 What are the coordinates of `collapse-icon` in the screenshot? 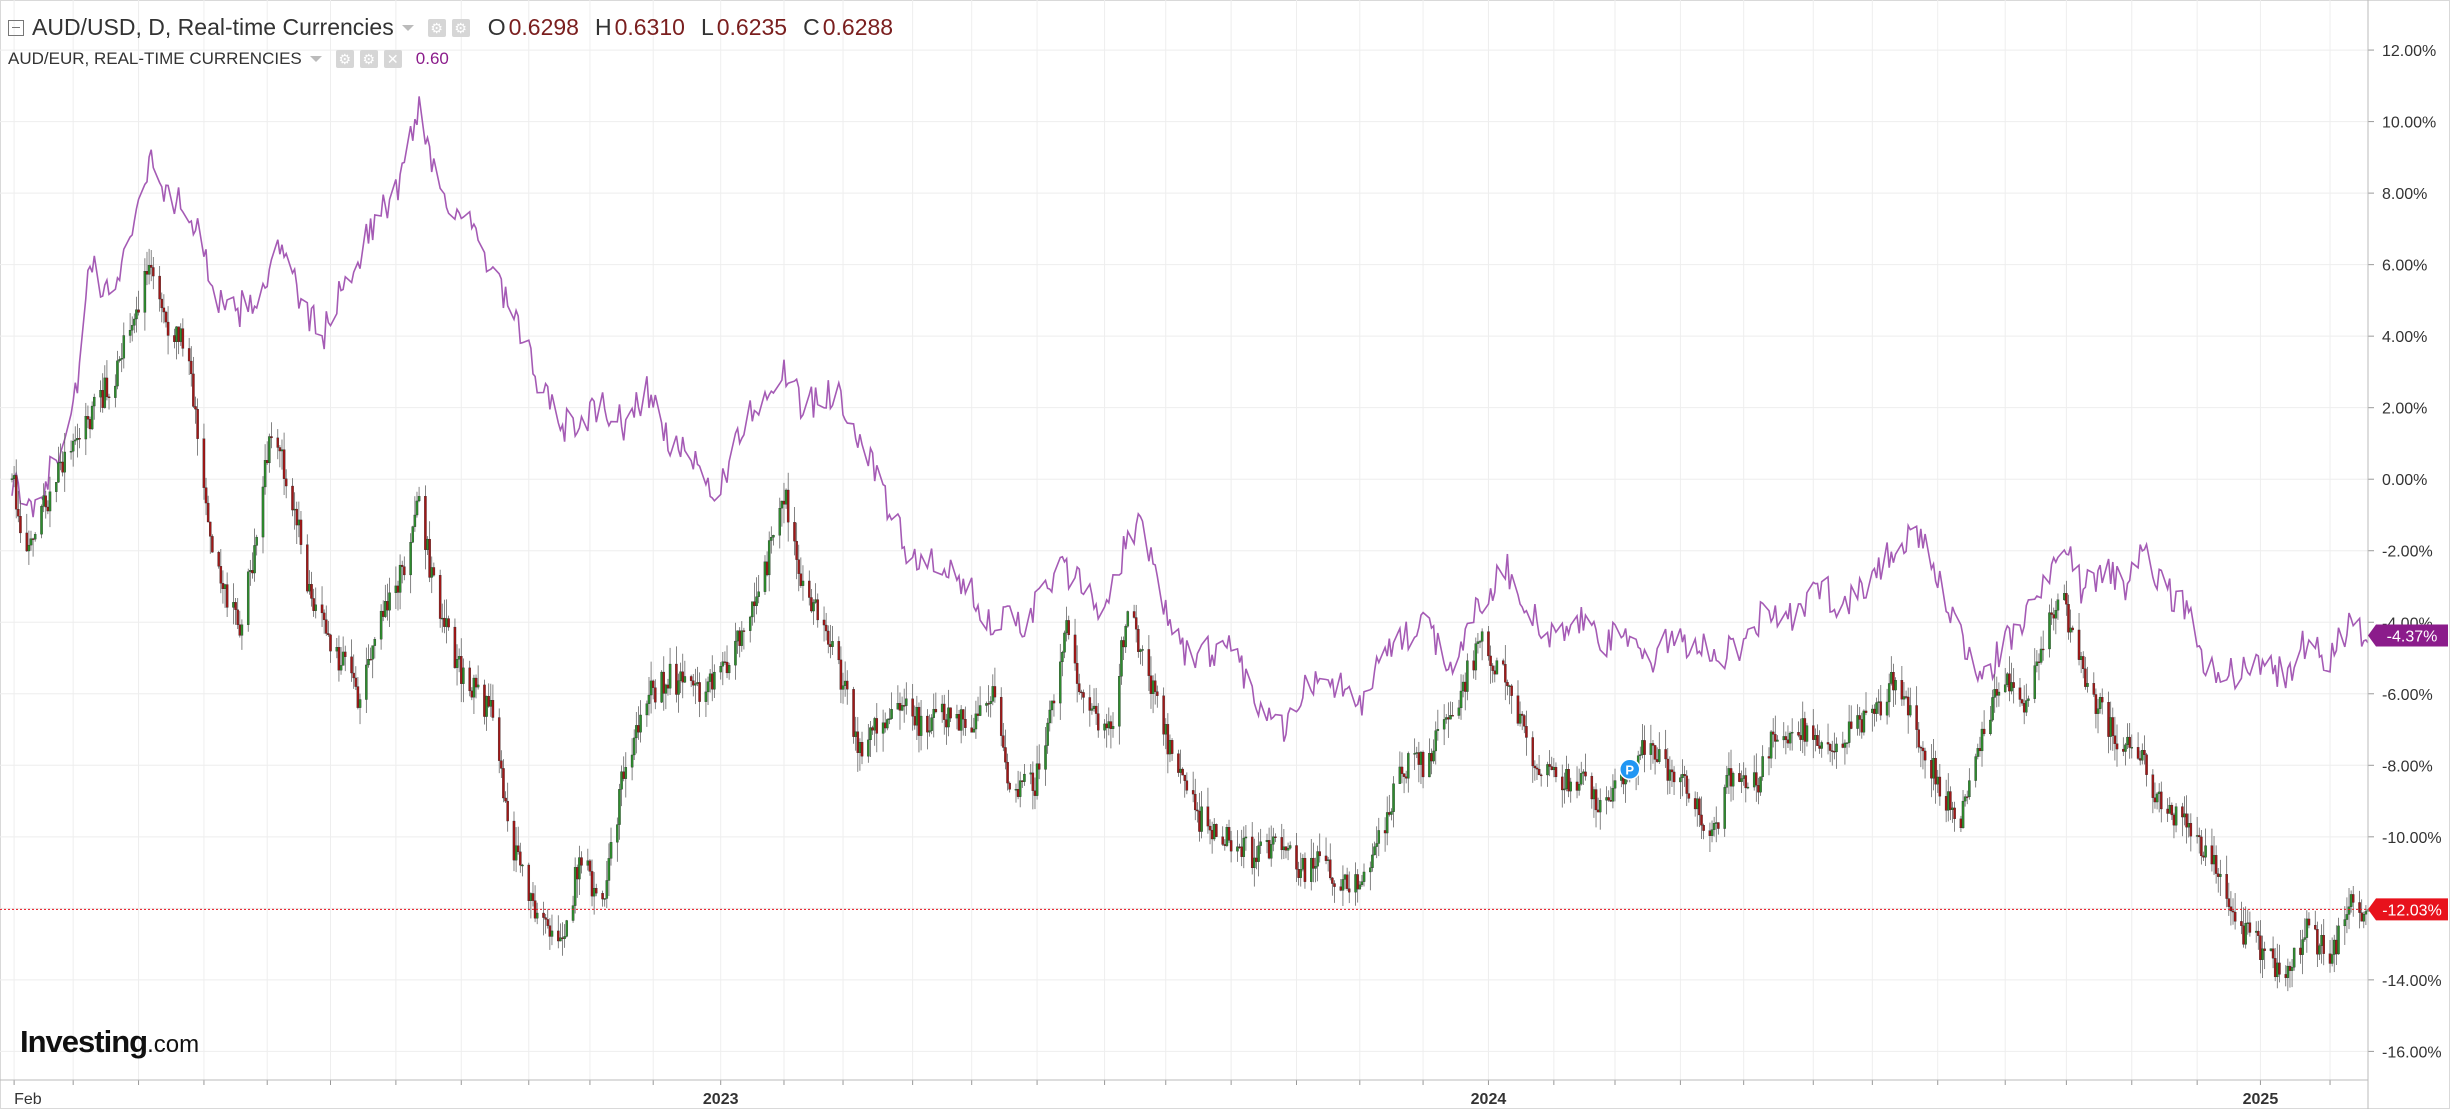 It's located at (16, 27).